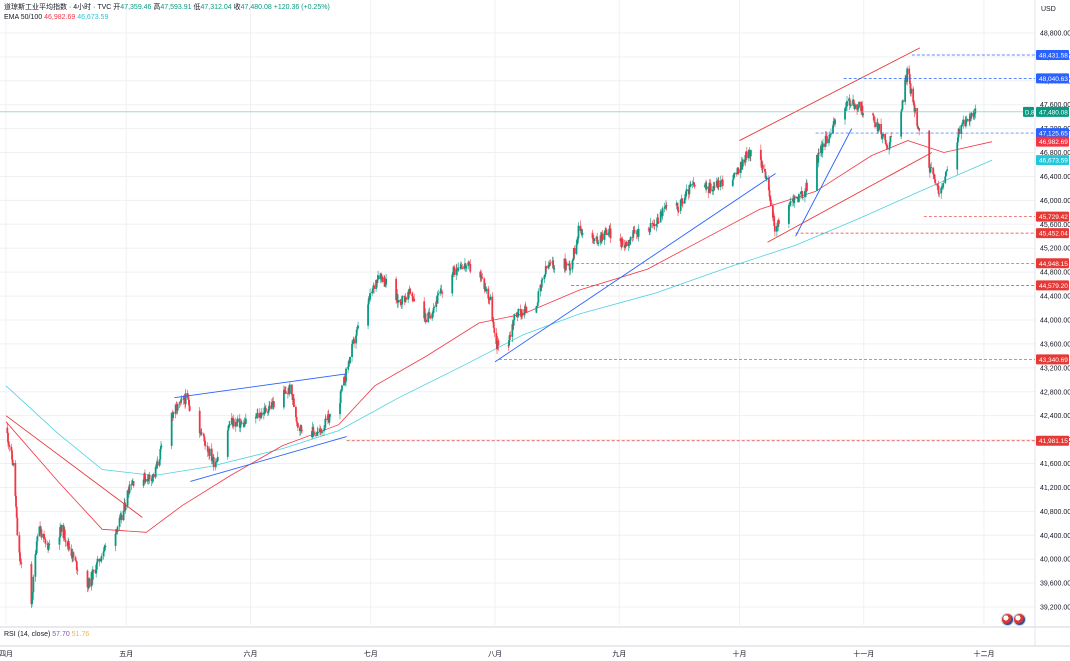 The width and height of the screenshot is (1070, 661). What do you see at coordinates (1055, 512) in the screenshot?
I see `y-tick-label: 40,800.00` at bounding box center [1055, 512].